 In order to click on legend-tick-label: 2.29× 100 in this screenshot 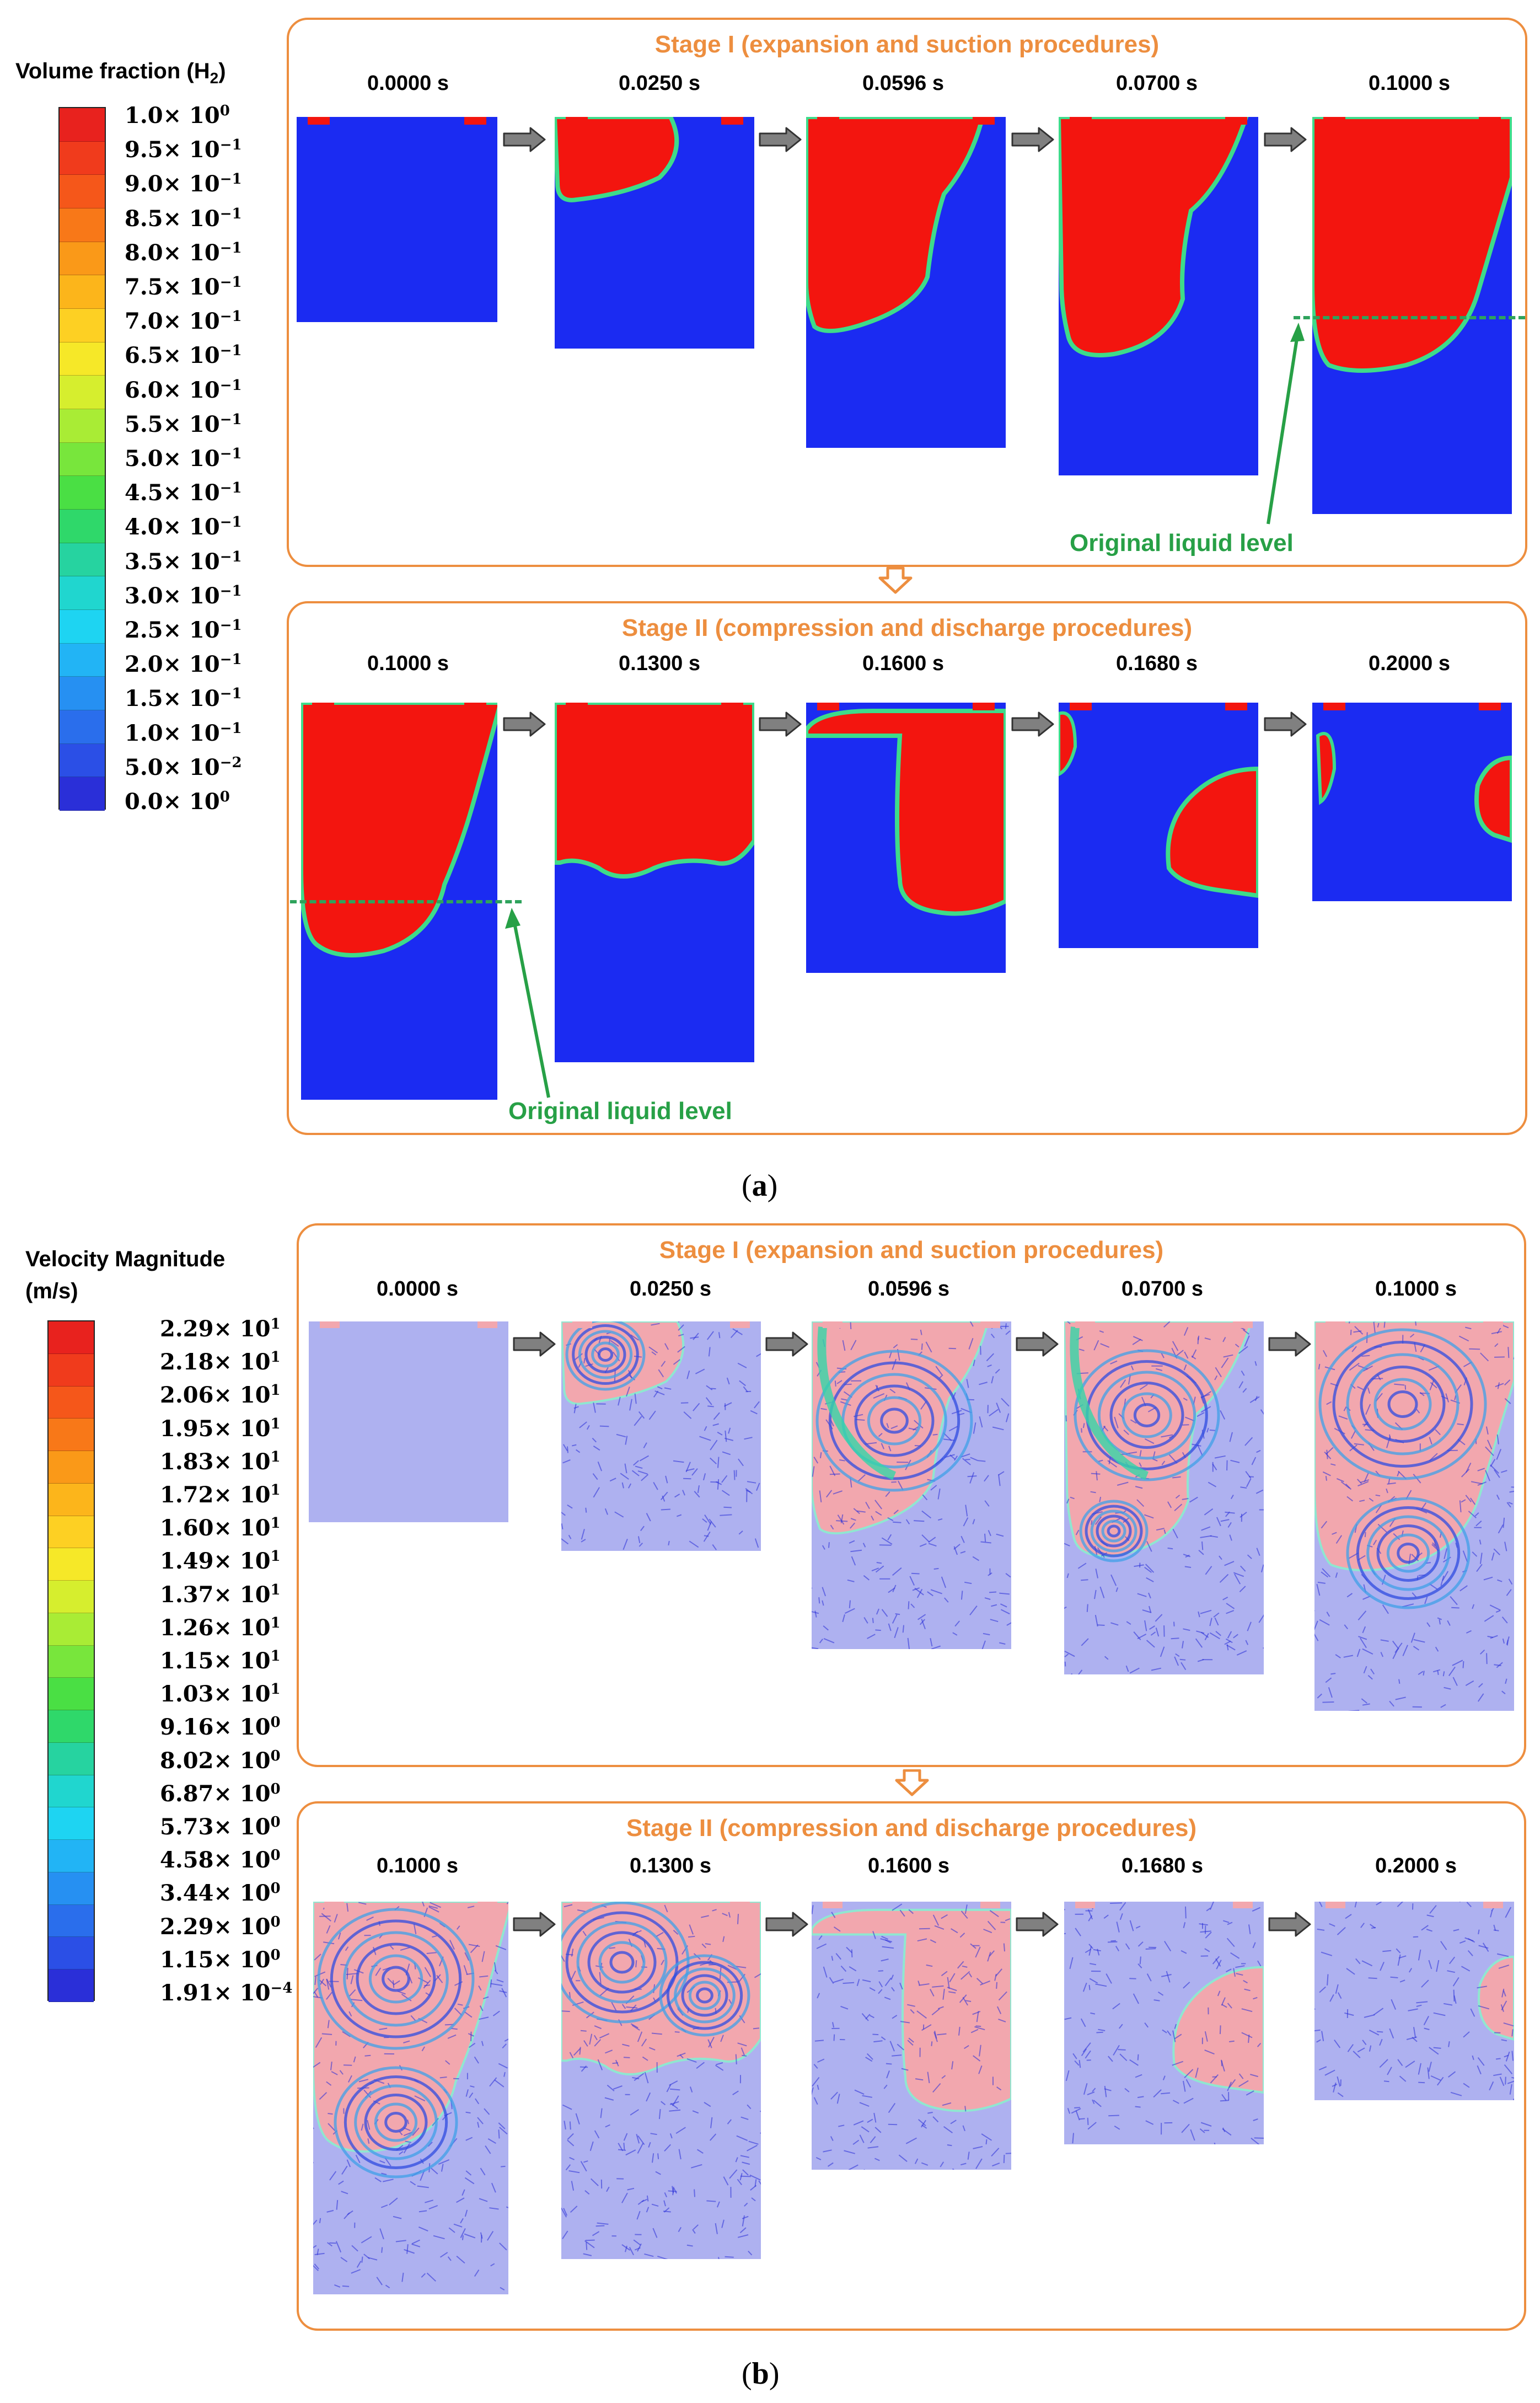, I will do `click(220, 1926)`.